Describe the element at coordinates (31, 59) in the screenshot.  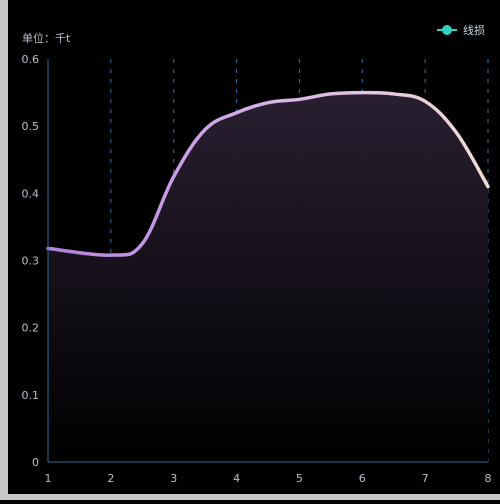
I see `y-tick-label: 0.6` at that location.